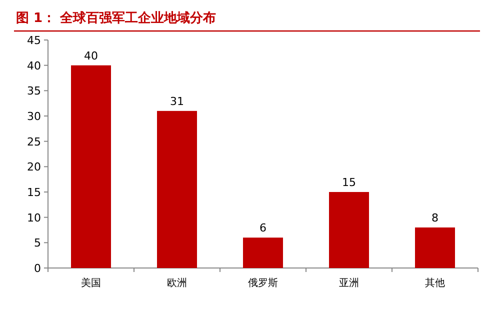 The width and height of the screenshot is (493, 333). What do you see at coordinates (91, 55) in the screenshot?
I see `data-label: 40` at bounding box center [91, 55].